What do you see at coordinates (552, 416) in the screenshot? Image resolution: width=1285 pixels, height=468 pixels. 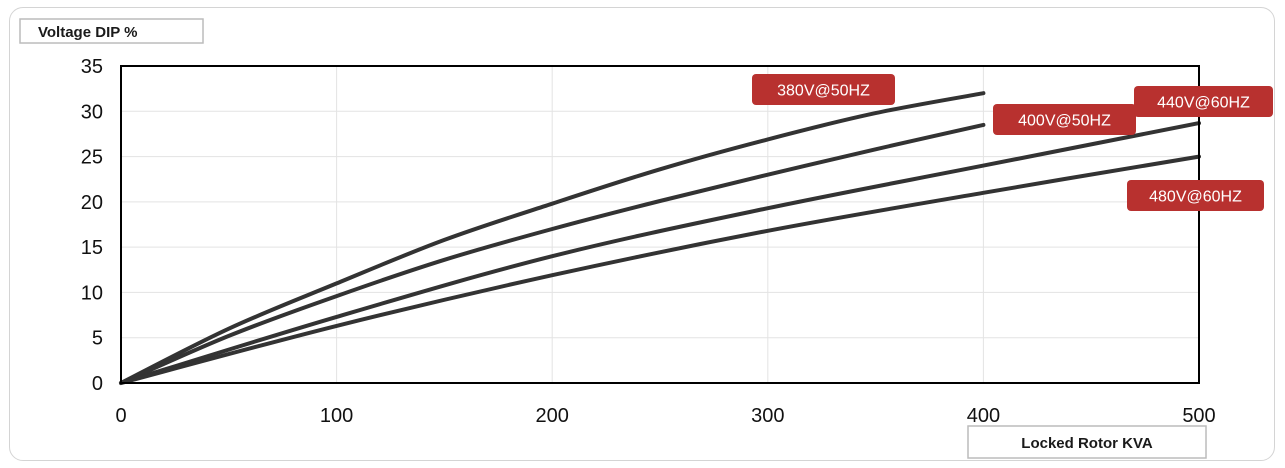 I see `x-tick-label: 200` at bounding box center [552, 416].